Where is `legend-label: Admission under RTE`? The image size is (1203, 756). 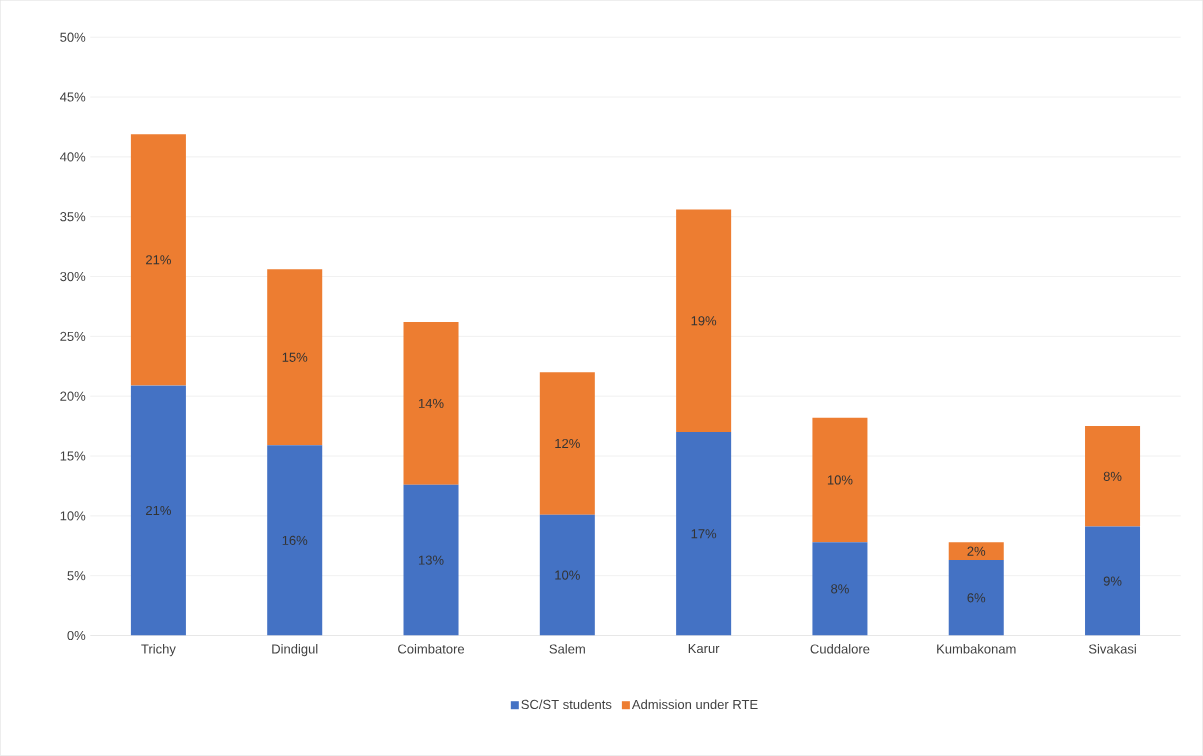 legend-label: Admission under RTE is located at coordinates (694, 704).